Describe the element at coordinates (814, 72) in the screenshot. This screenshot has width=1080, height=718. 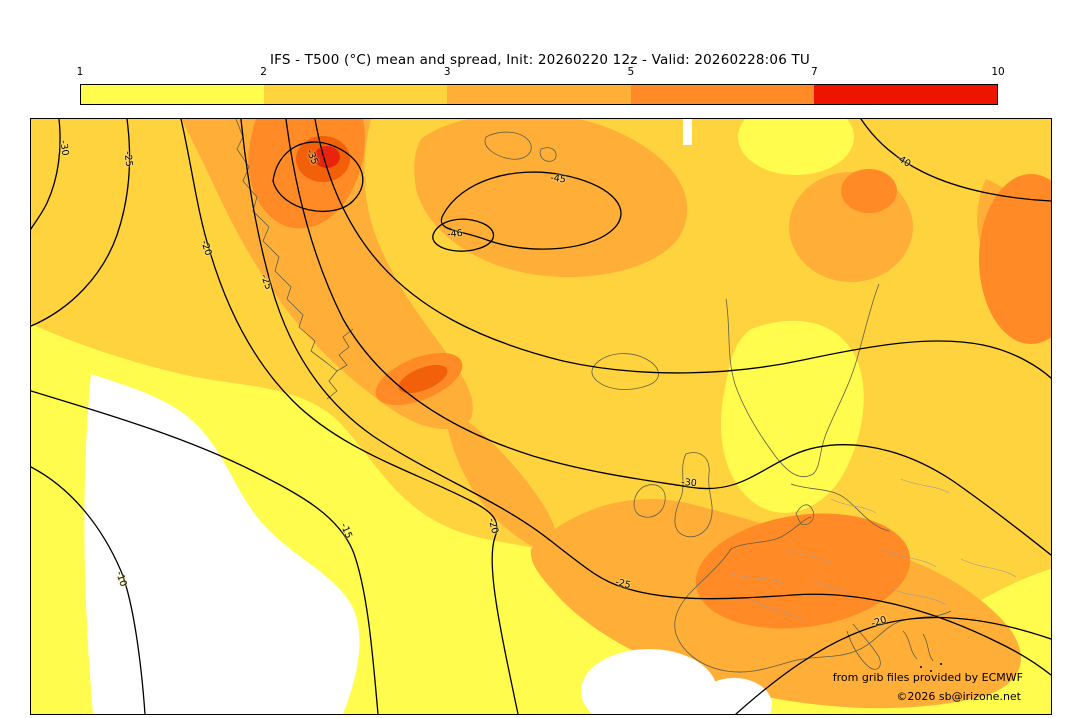
I see `colorbar-tick: 7` at that location.